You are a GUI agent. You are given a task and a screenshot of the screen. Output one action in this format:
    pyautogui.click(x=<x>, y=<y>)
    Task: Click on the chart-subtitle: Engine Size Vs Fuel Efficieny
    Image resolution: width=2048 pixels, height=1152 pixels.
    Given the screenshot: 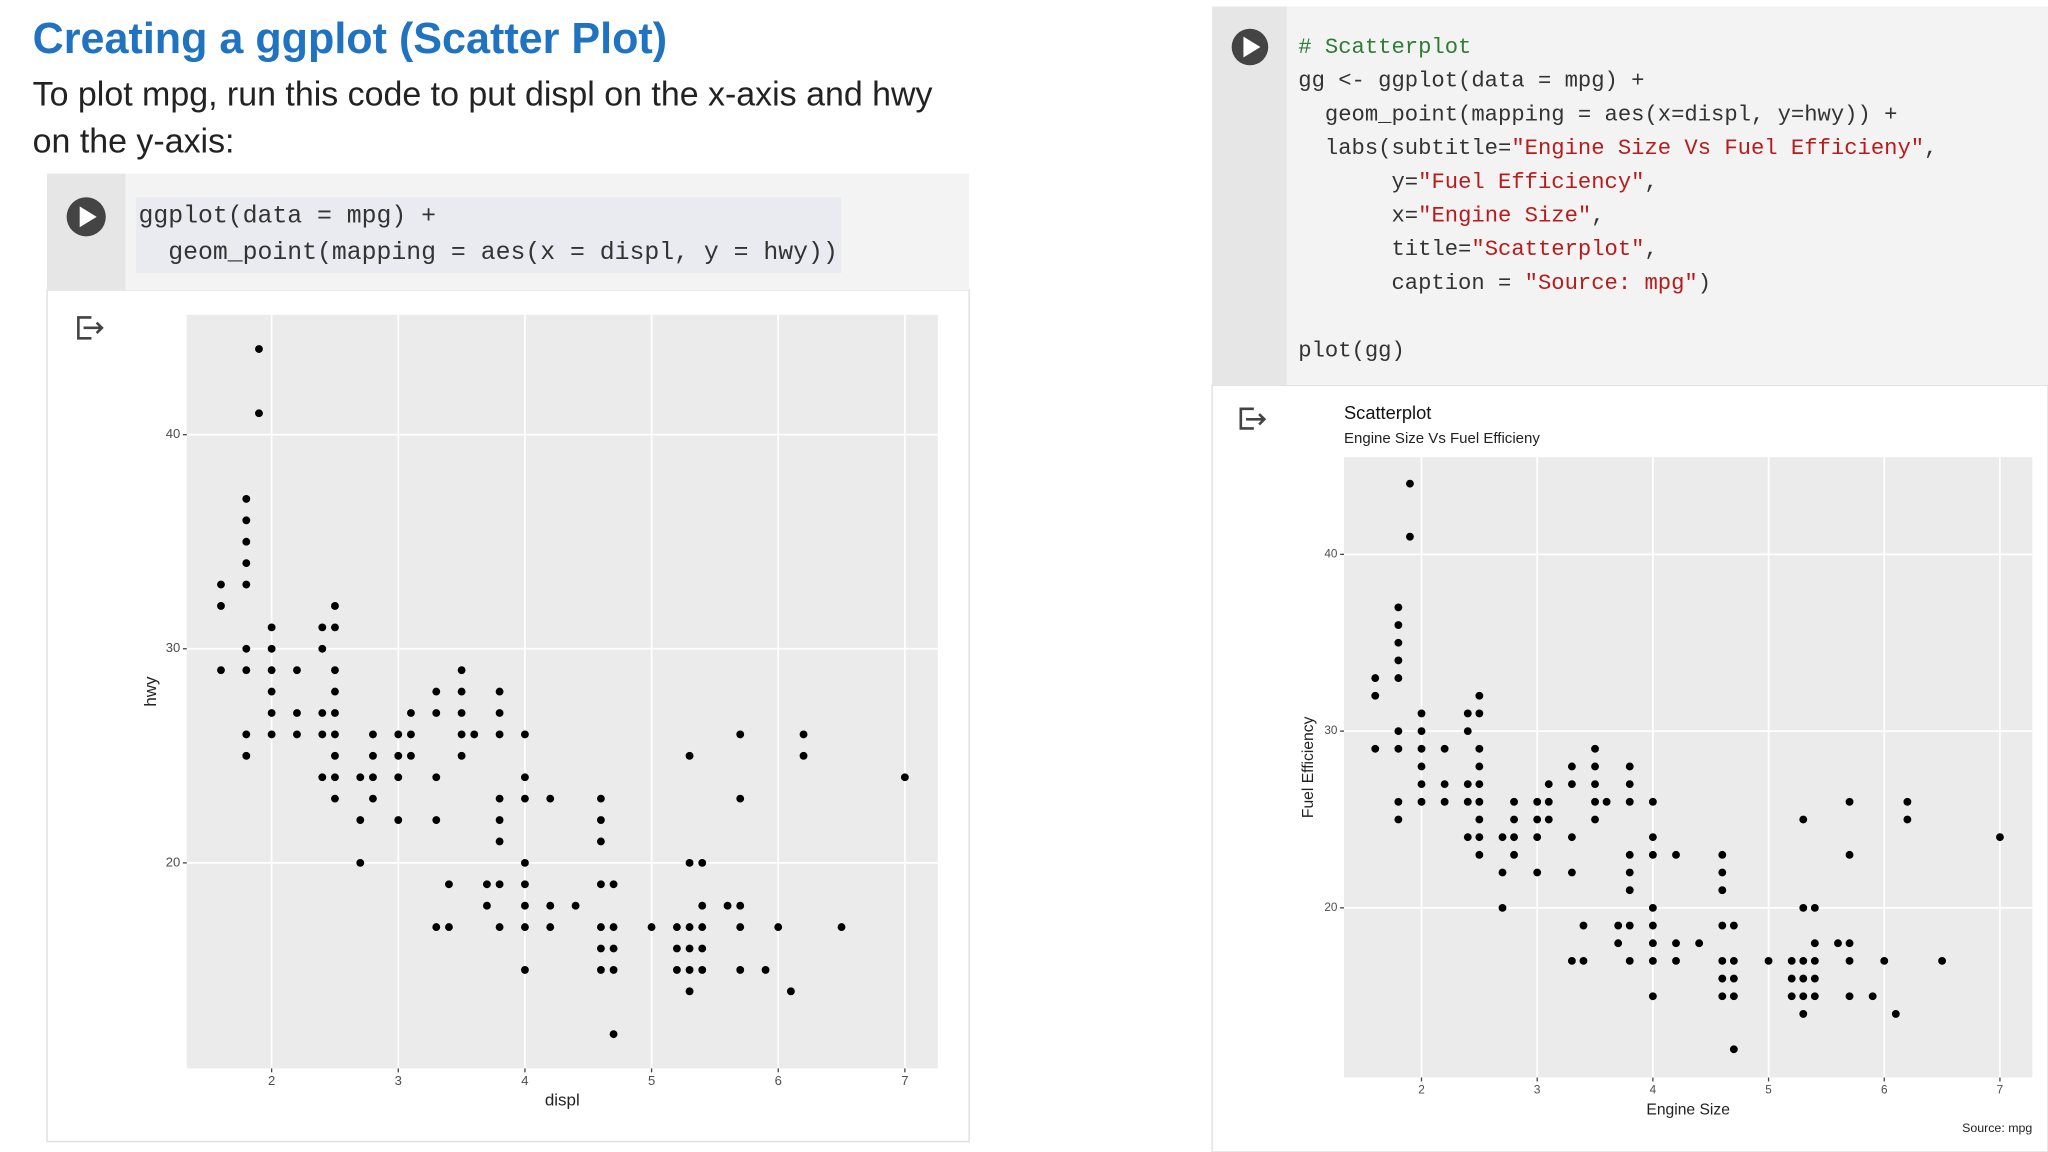 What is the action you would take?
    pyautogui.click(x=1442, y=438)
    